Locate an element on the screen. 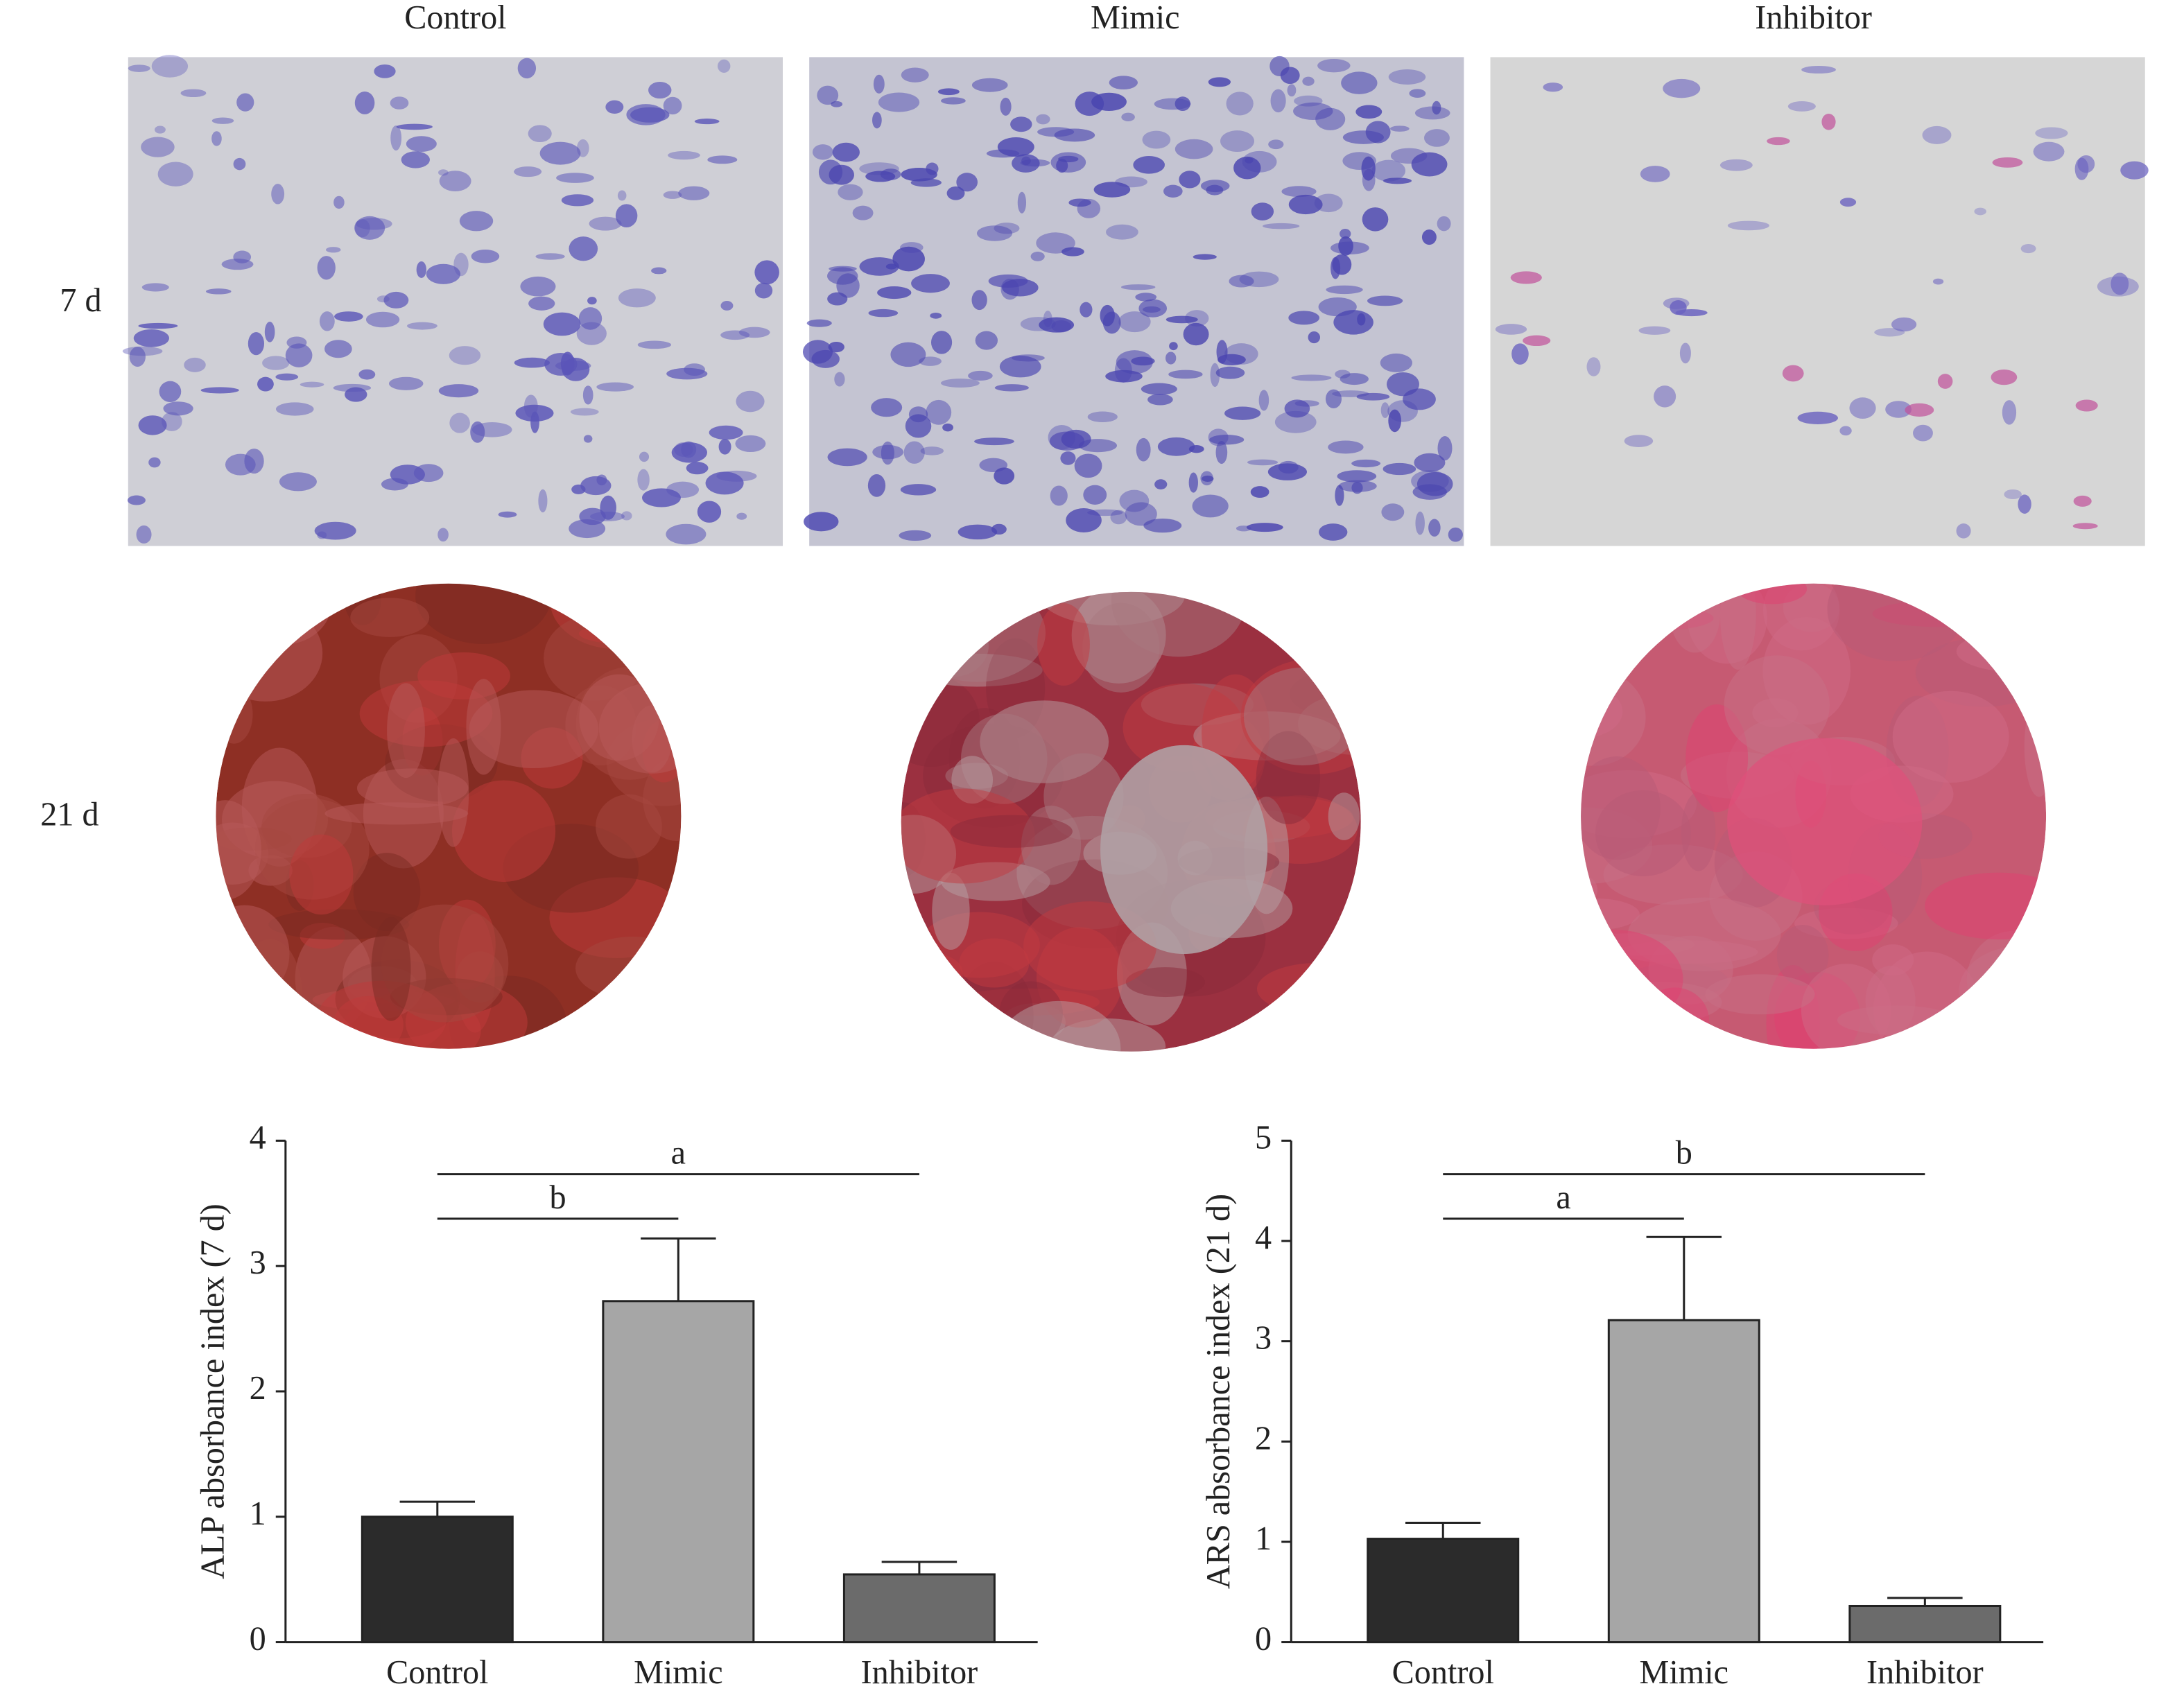 The image size is (2184, 1702). row-label: 21 d is located at coordinates (69, 814).